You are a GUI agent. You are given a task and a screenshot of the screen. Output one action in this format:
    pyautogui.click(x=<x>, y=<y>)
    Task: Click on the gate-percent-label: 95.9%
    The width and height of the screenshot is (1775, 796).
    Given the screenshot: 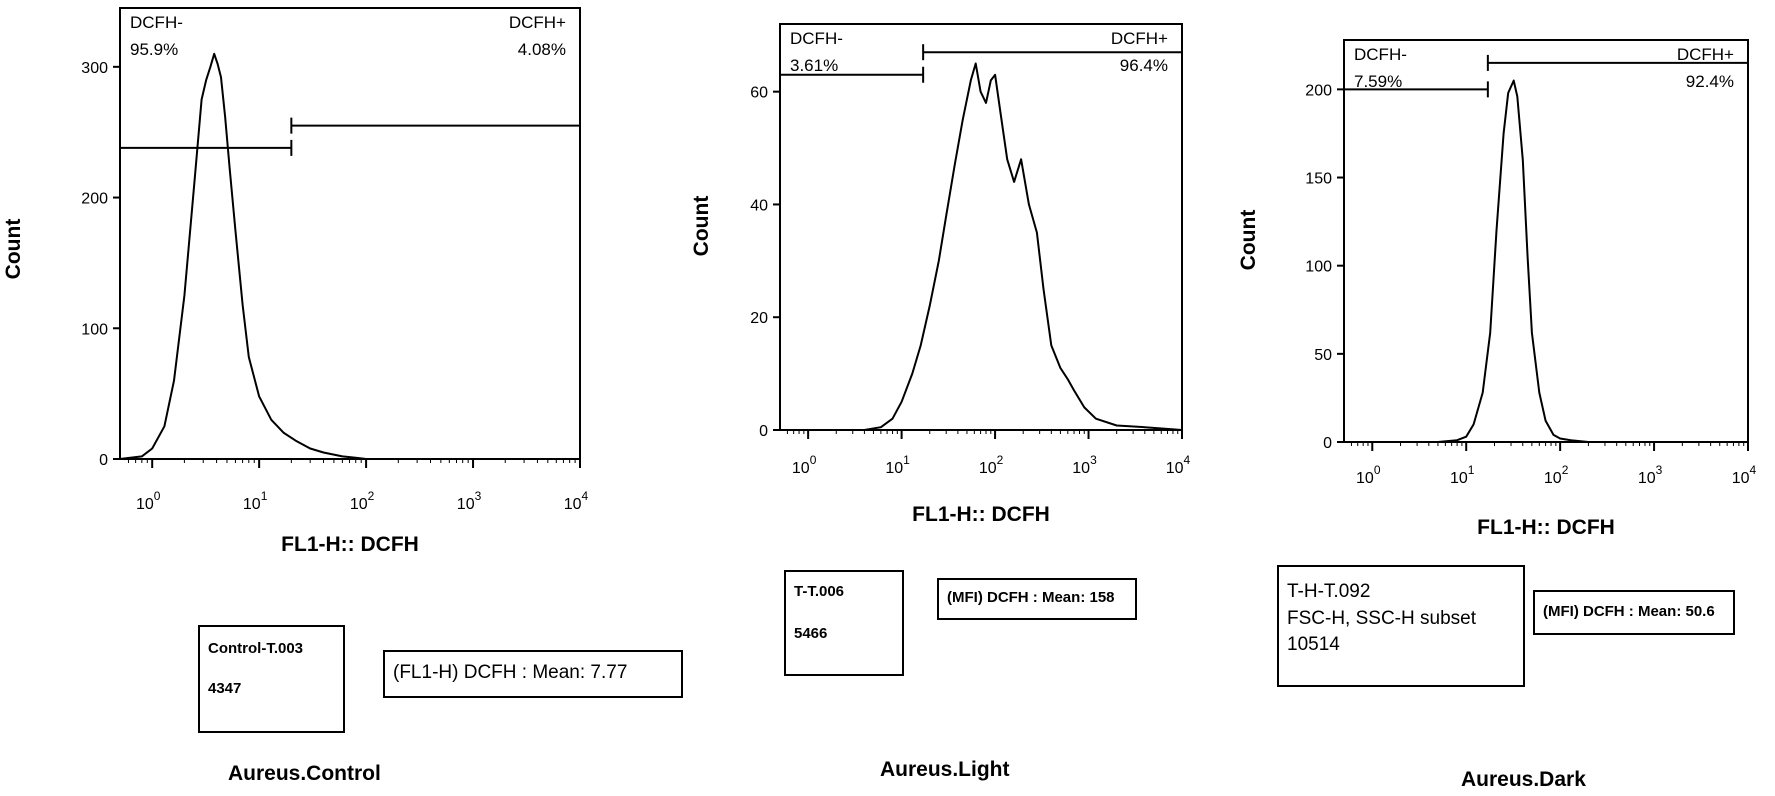 What is the action you would take?
    pyautogui.click(x=154, y=49)
    